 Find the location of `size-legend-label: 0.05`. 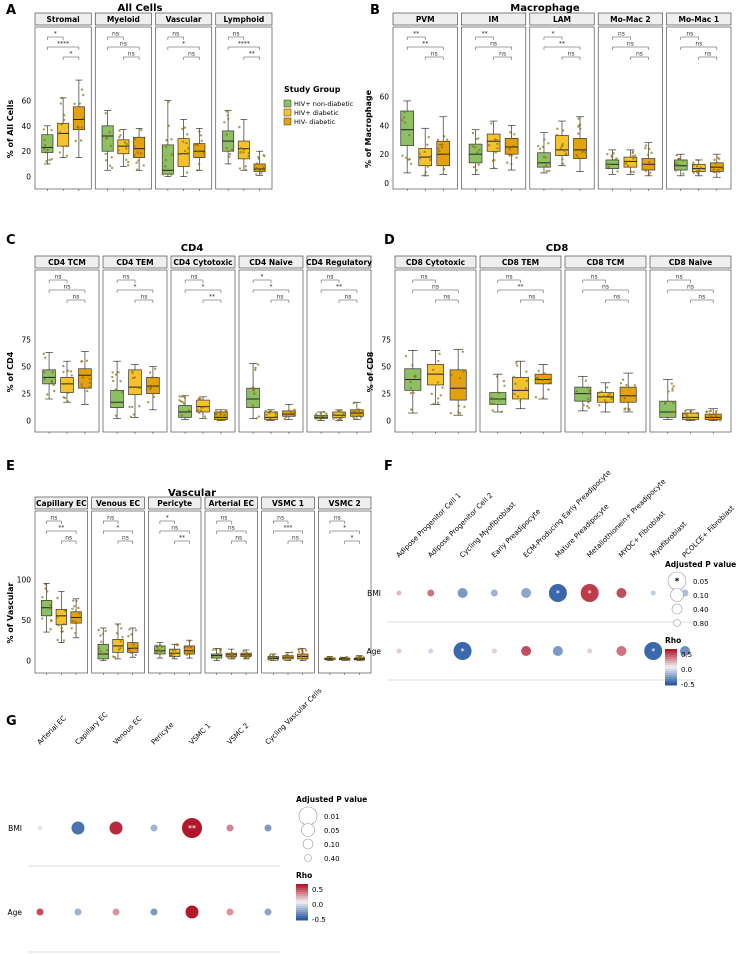

size-legend-label: 0.05 is located at coordinates (701, 582).